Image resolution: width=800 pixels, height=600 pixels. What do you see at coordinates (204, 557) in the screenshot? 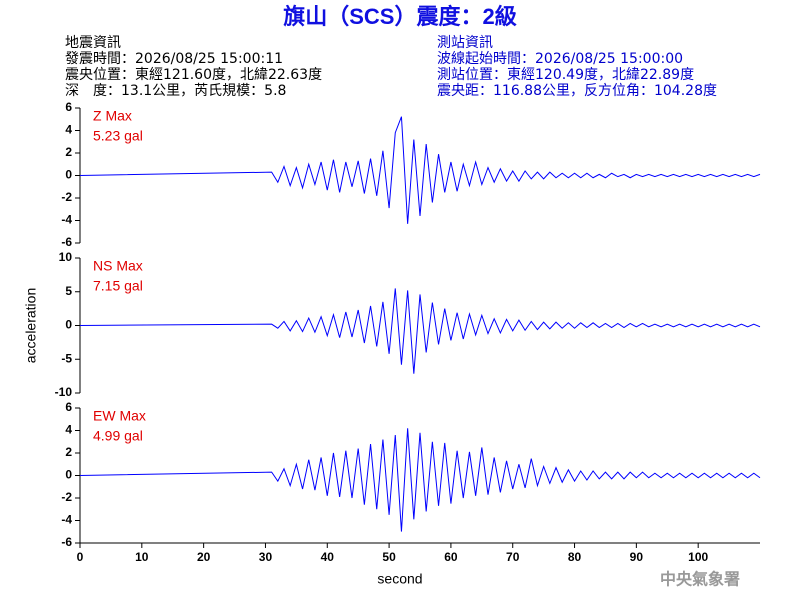
I see `x-tick-label: 20` at bounding box center [204, 557].